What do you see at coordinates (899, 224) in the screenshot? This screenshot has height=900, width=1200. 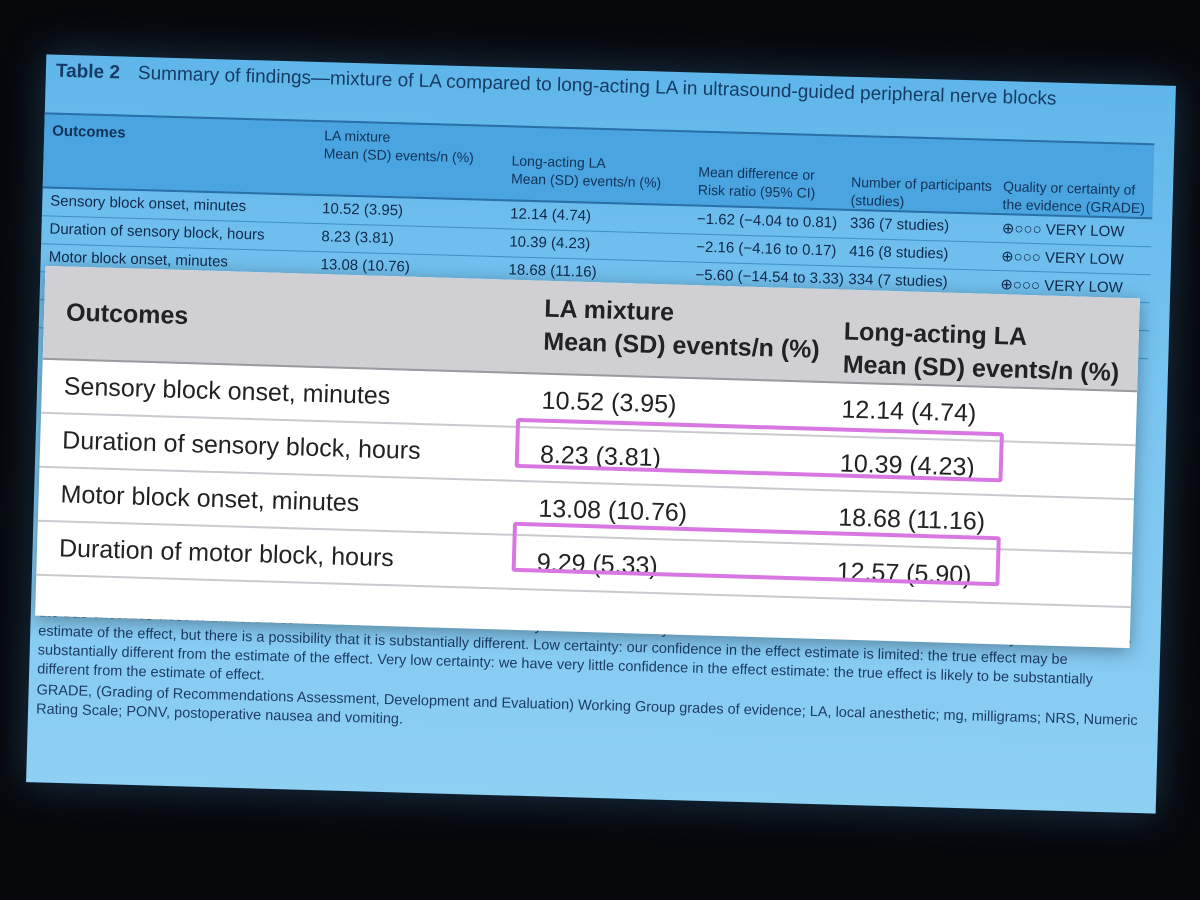 I see `cell-participants: 336 (7 studies)` at bounding box center [899, 224].